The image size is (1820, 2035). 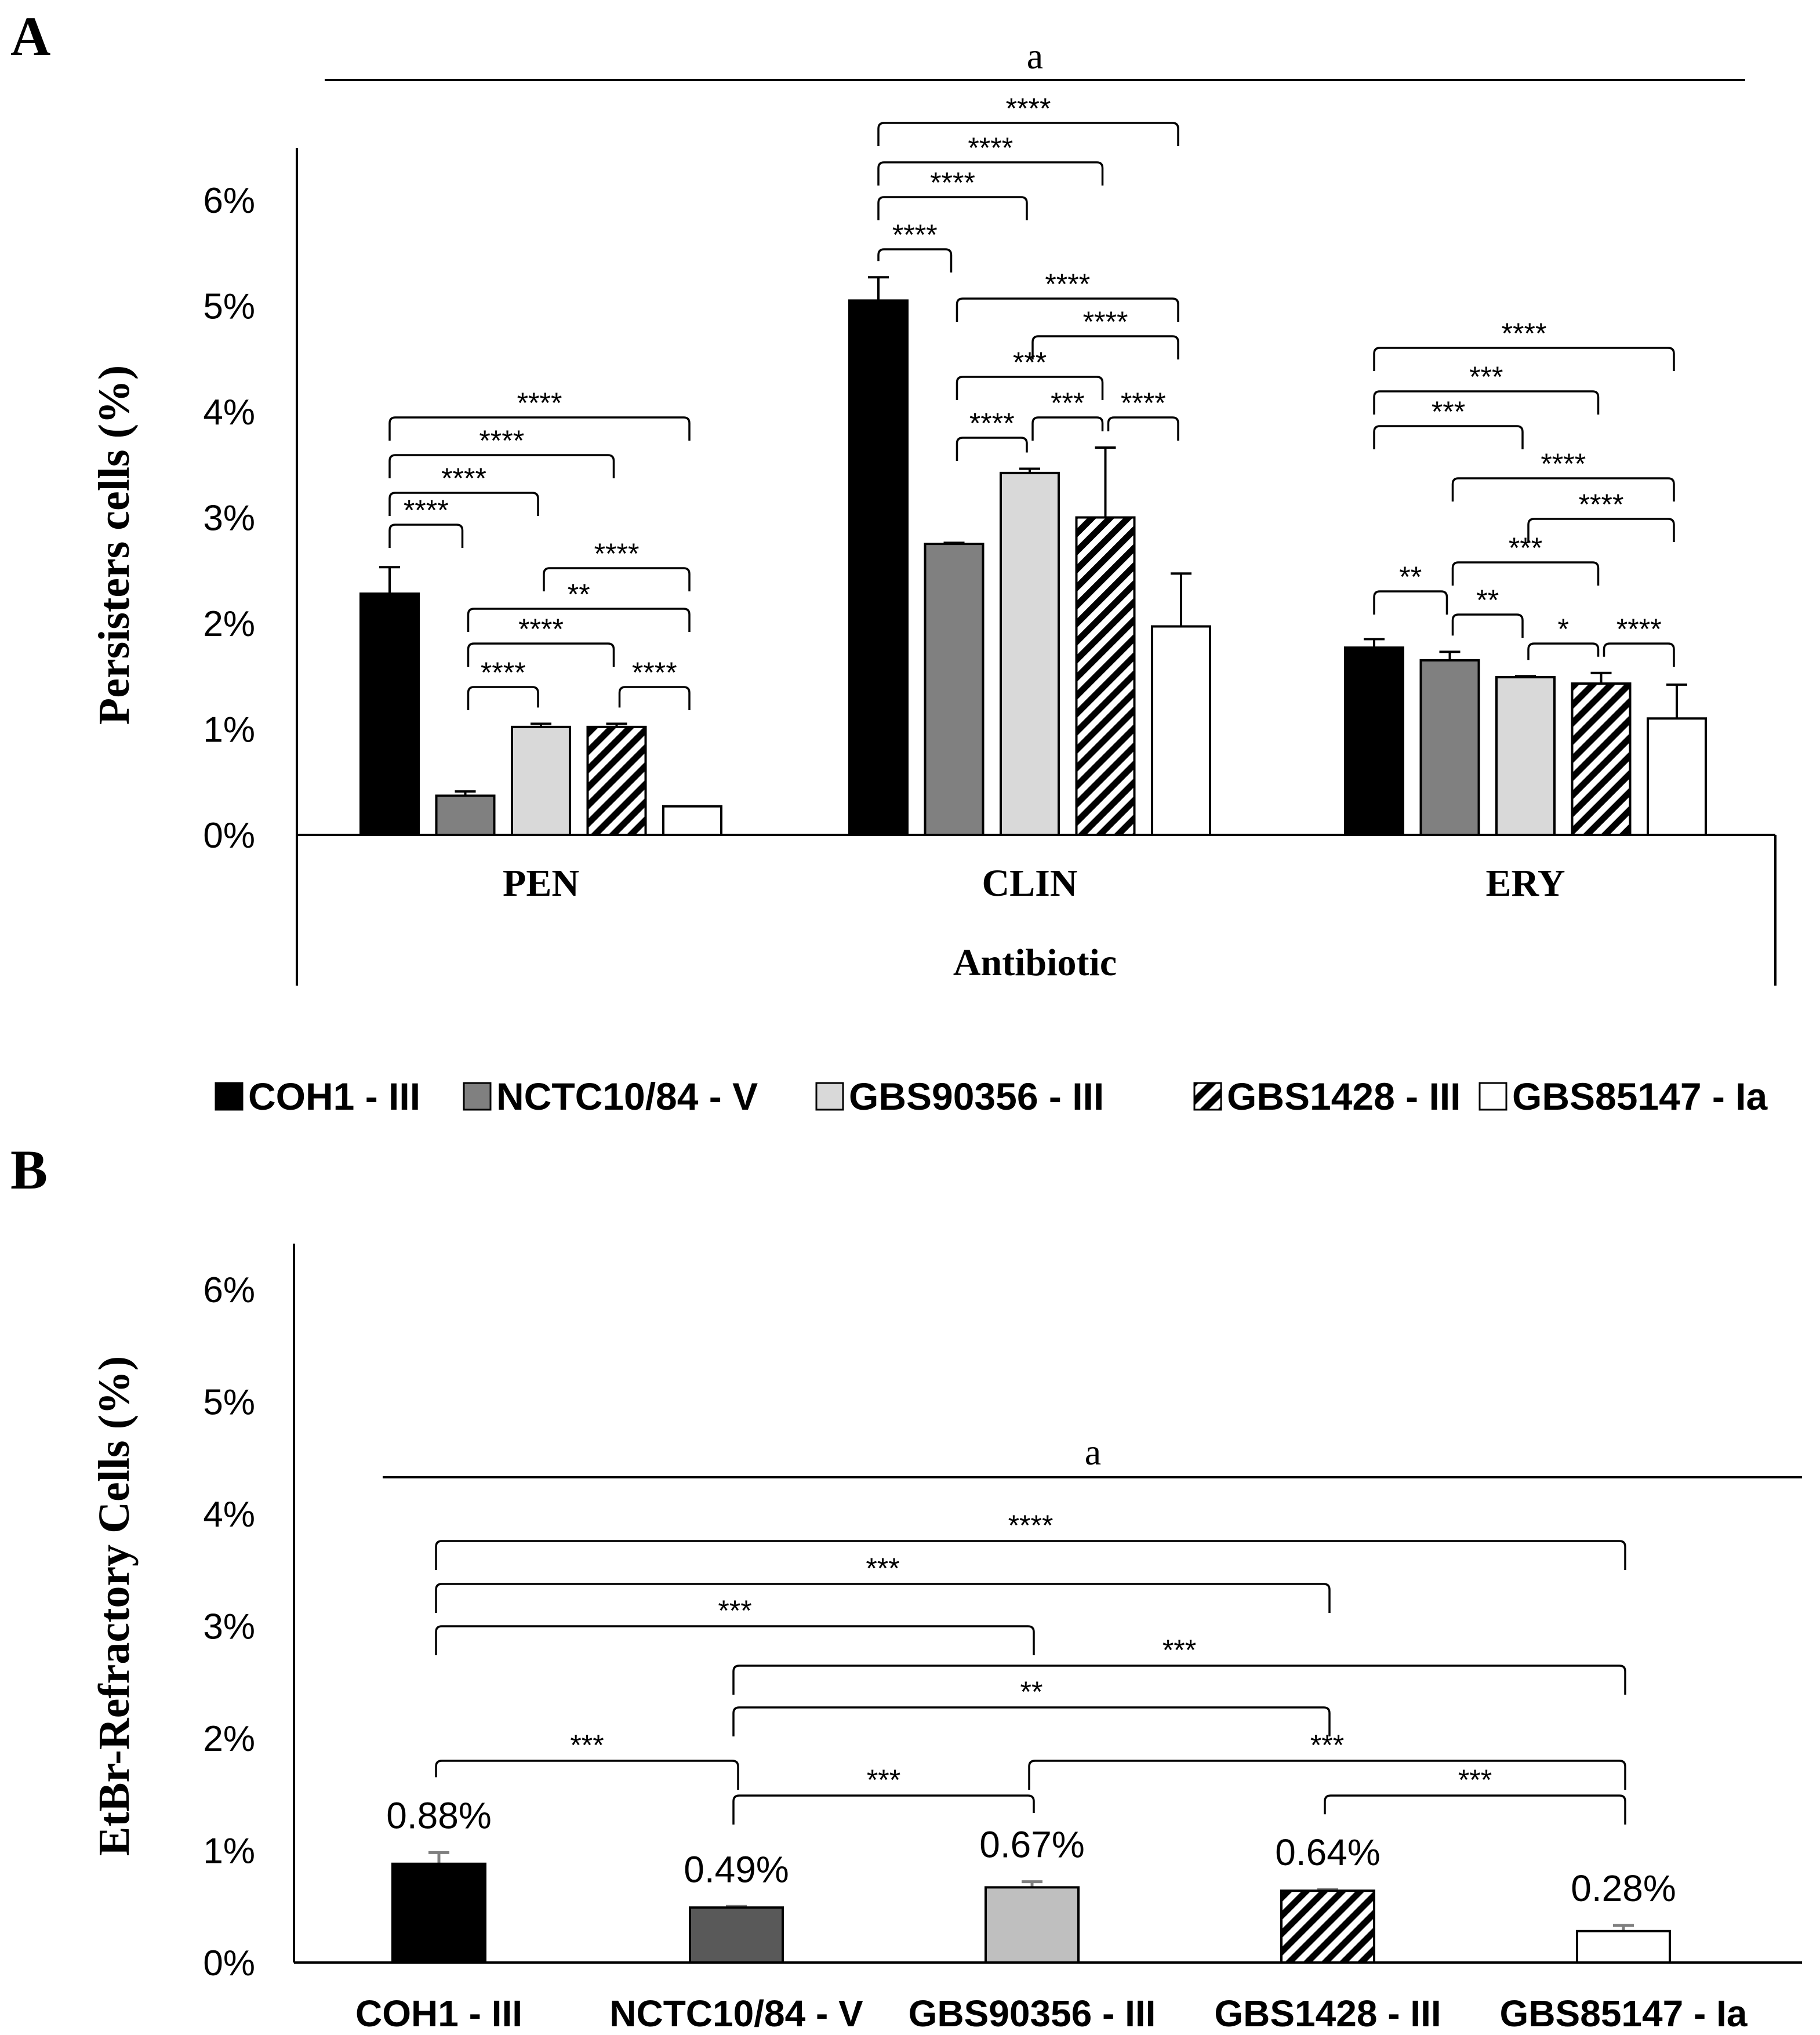 What do you see at coordinates (1640, 1096) in the screenshot?
I see `legend-label: GBS85147 - Ia` at bounding box center [1640, 1096].